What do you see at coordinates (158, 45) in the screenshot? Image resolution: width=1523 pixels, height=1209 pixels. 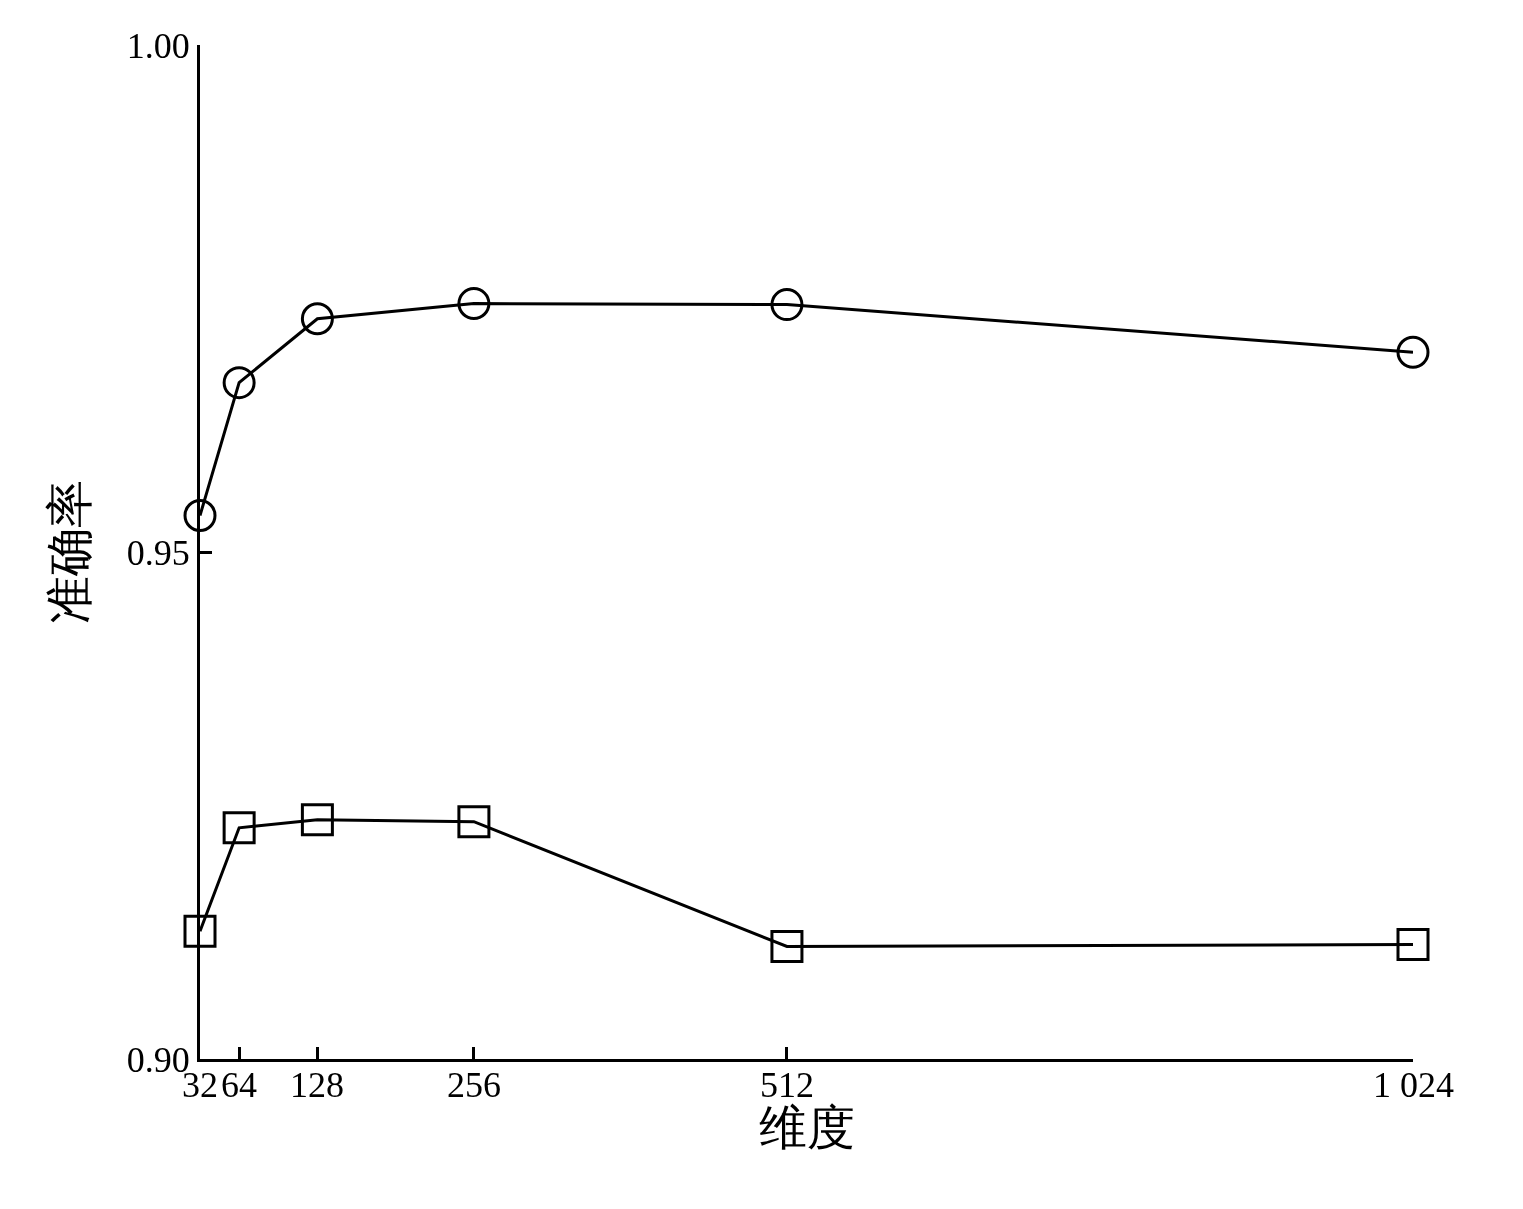 I see `y-tick-label: 1.00` at bounding box center [158, 45].